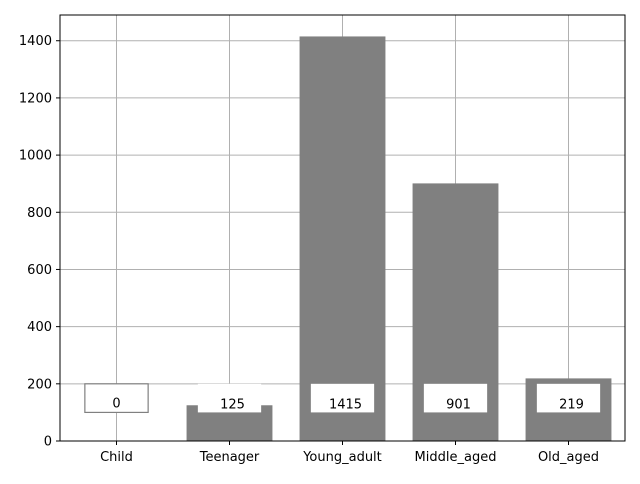 Image resolution: width=640 pixels, height=484 pixels. I want to click on x-tick-label: Middle_aged, so click(456, 457).